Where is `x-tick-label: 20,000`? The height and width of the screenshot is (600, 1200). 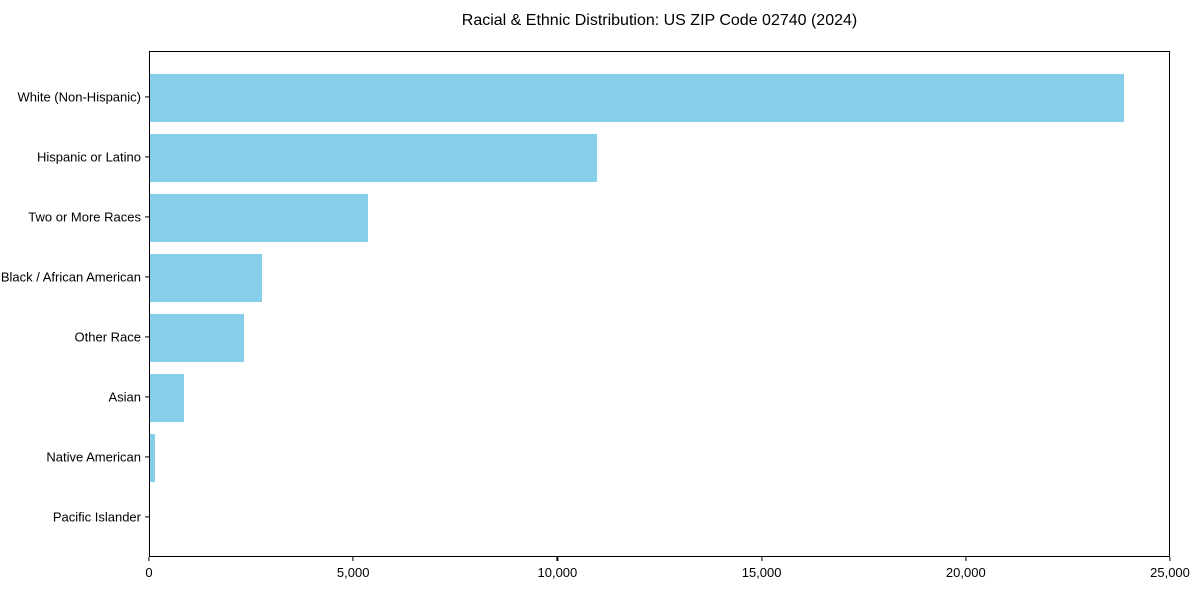
x-tick-label: 20,000 is located at coordinates (965, 572).